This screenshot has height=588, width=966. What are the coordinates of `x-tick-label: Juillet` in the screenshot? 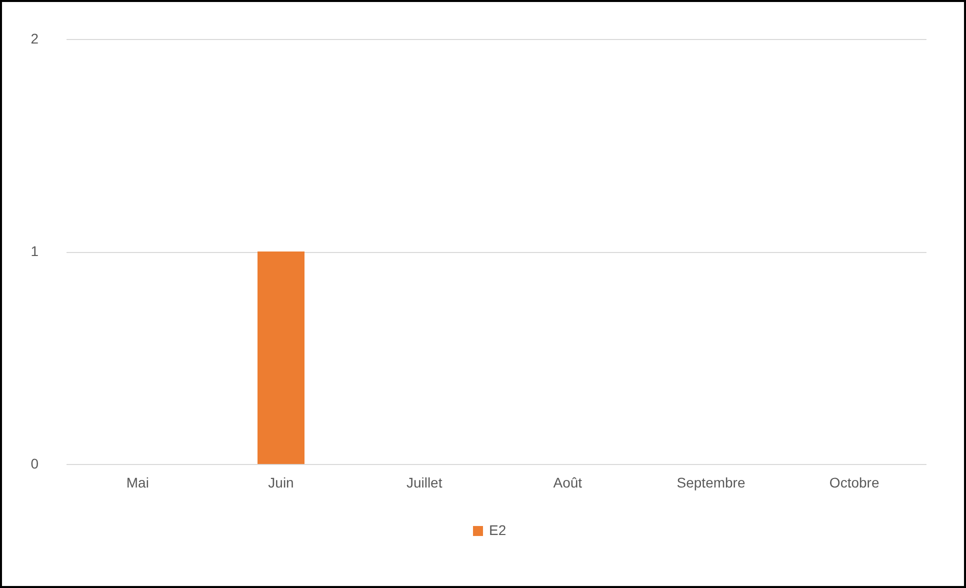 It's located at (424, 482).